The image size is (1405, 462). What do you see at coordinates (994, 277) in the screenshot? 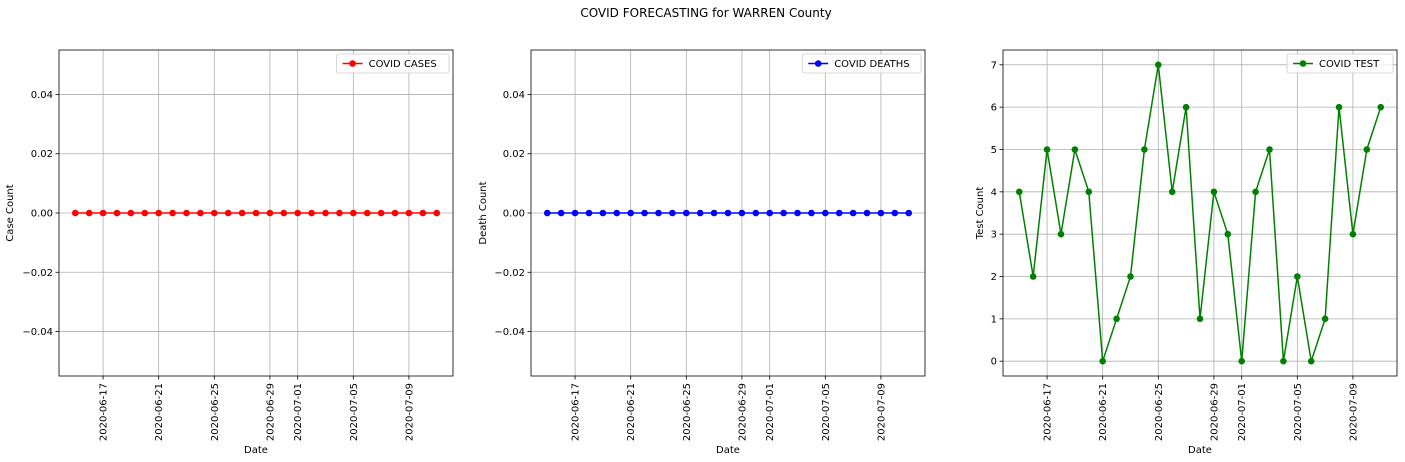
I see `y-tick-label: 2` at bounding box center [994, 277].